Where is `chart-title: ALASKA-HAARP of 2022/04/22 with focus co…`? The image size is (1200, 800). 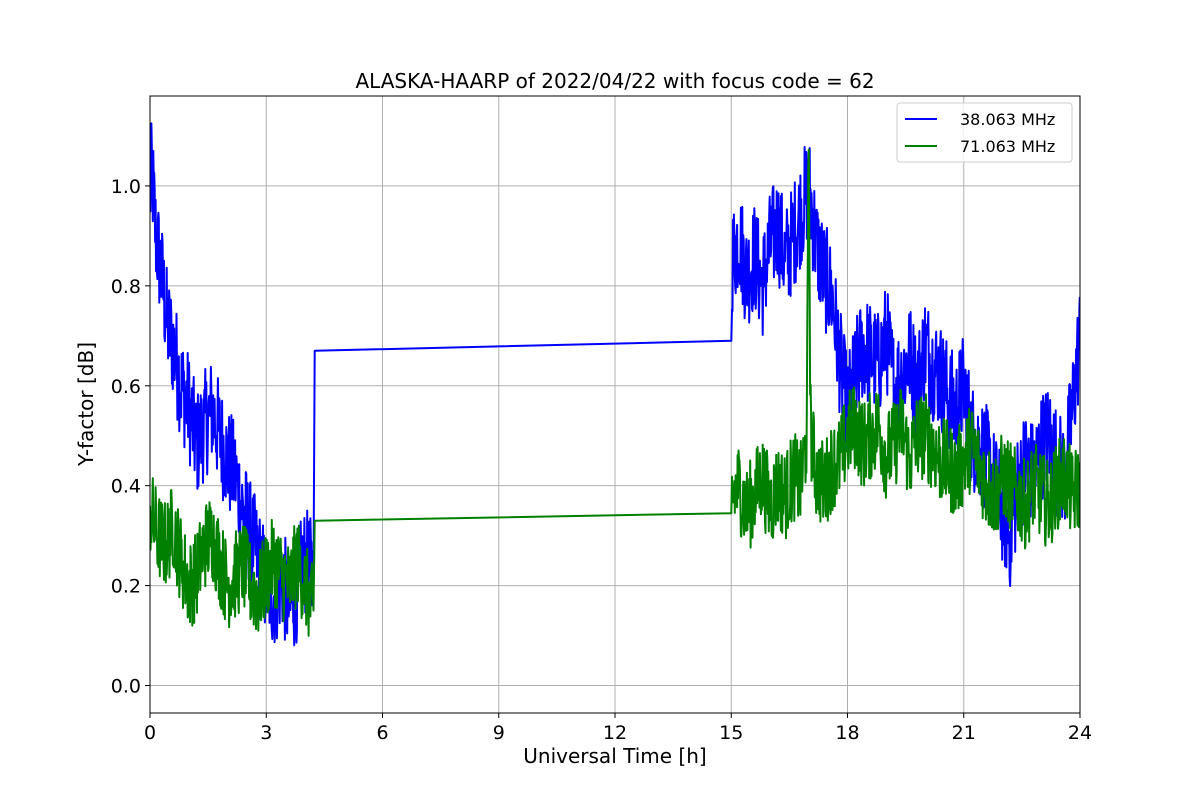
chart-title: ALASKA-HAARP of 2022/04/22 with focus co… is located at coordinates (614, 81).